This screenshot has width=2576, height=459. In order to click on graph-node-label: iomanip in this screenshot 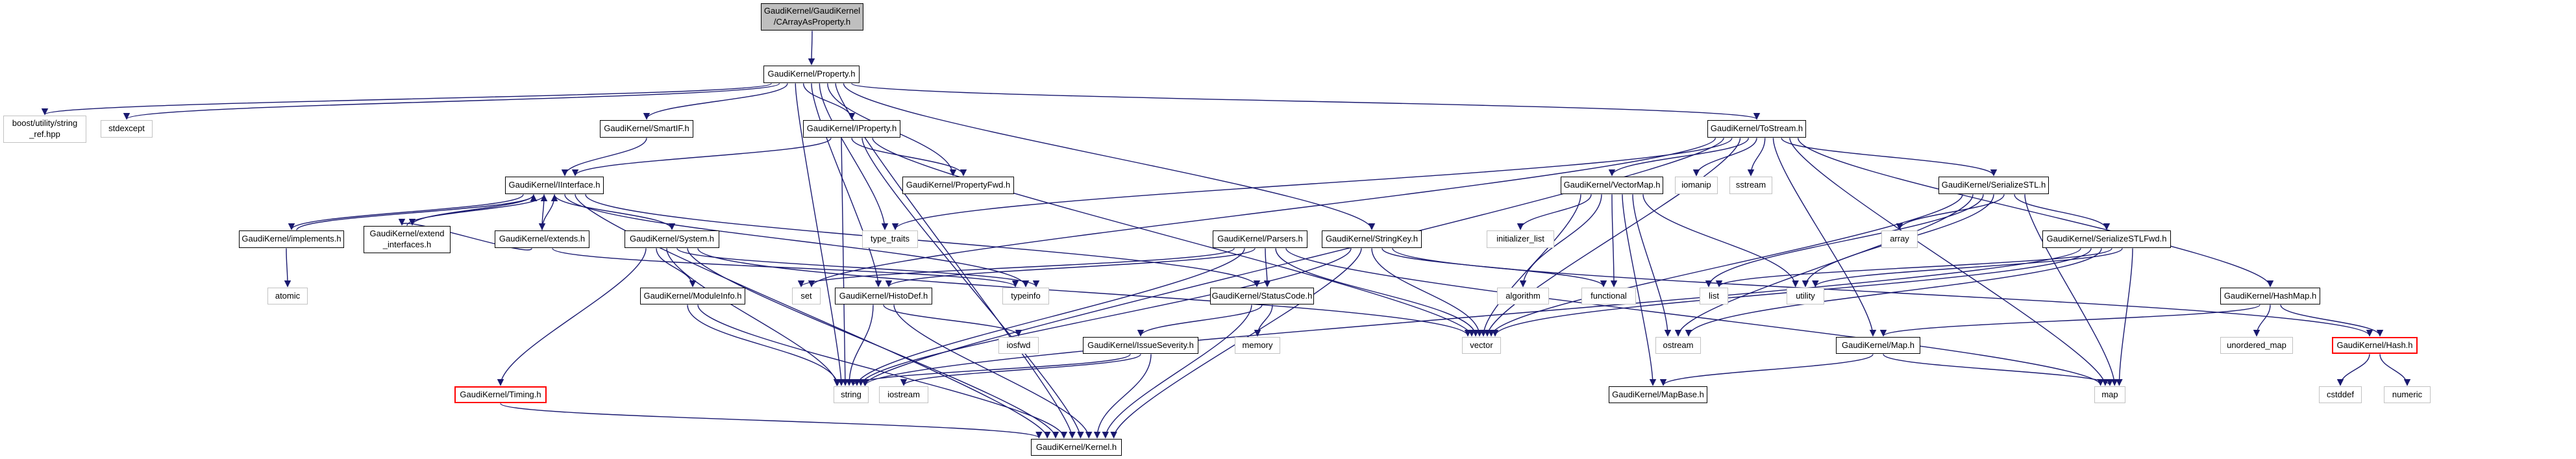, I will do `click(1696, 185)`.